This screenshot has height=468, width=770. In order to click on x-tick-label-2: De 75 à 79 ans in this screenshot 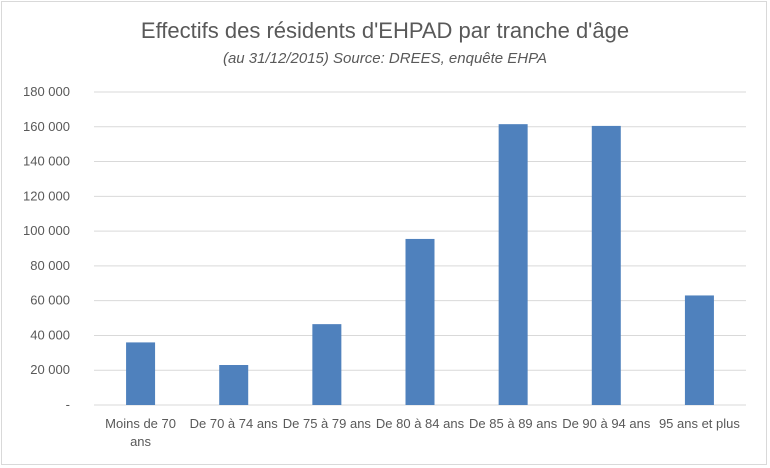, I will do `click(327, 423)`.